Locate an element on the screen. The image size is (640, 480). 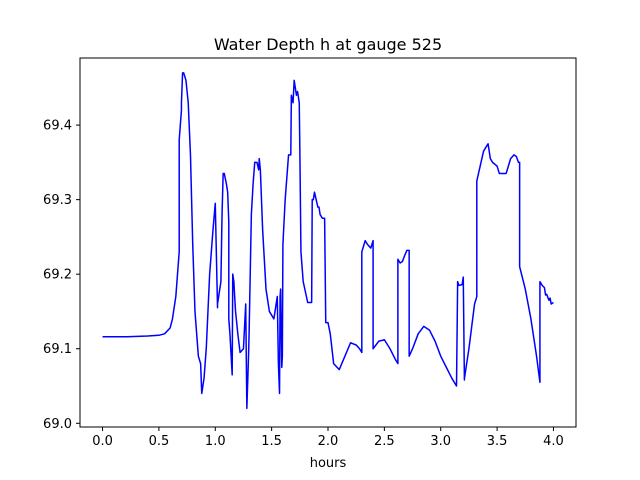
y-tick-label: 69.1 is located at coordinates (57, 349).